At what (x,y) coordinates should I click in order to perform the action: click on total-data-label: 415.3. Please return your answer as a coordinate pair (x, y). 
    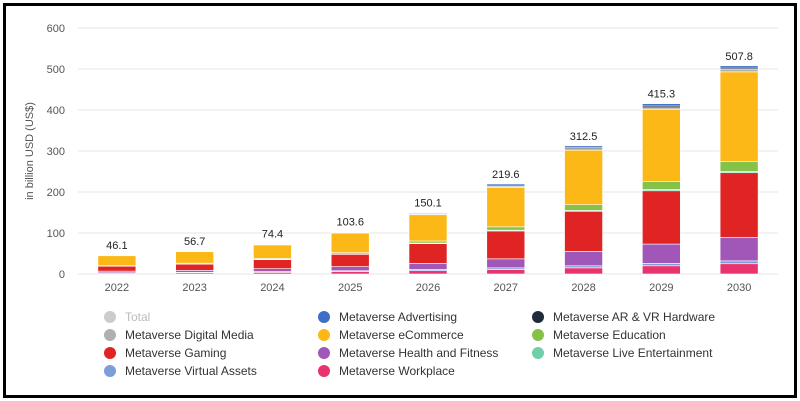
    Looking at the image, I should click on (662, 95).